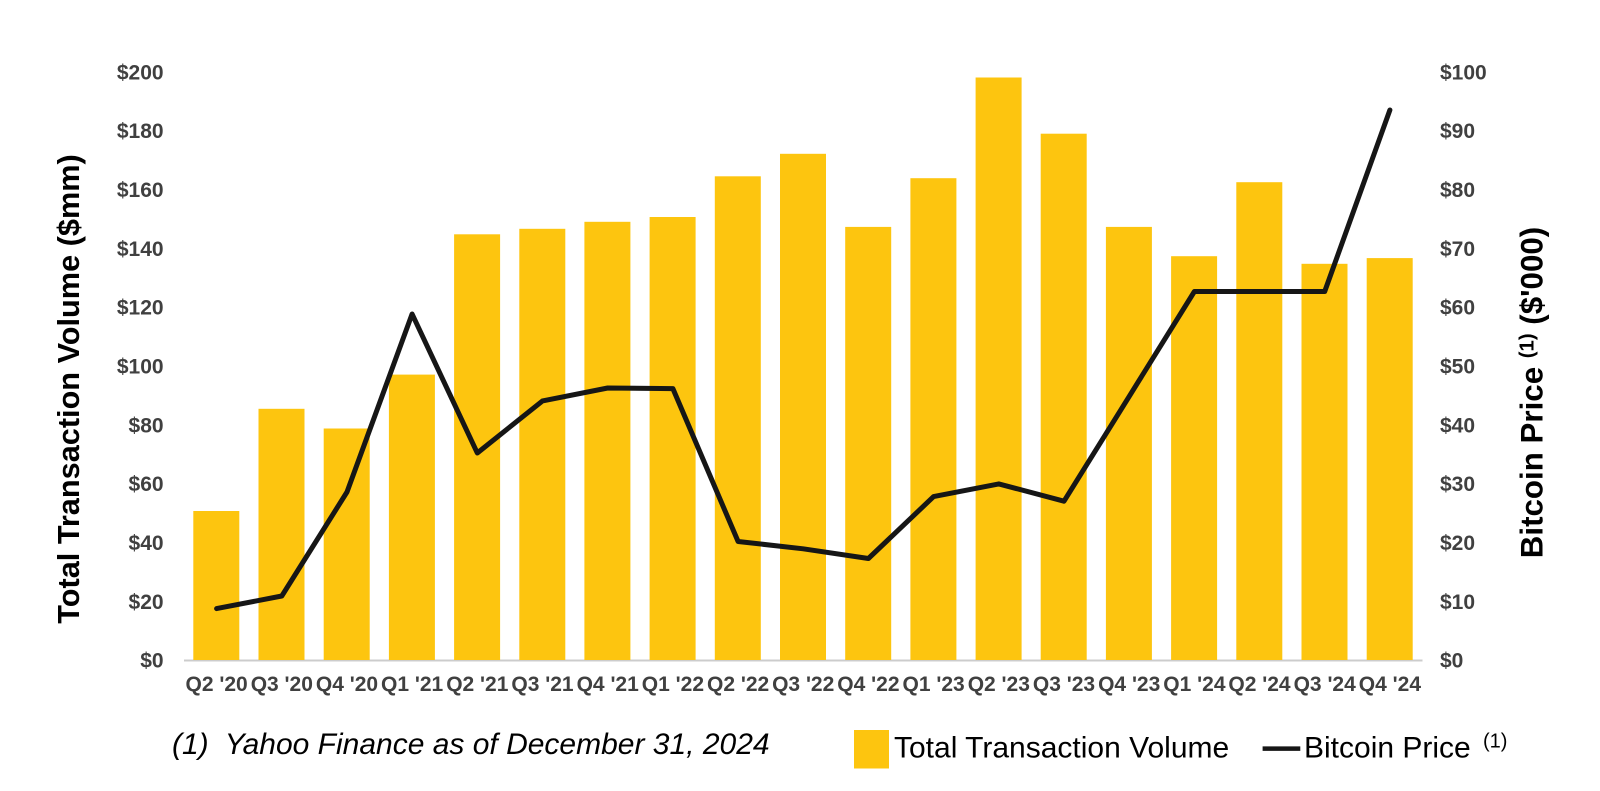 The width and height of the screenshot is (1600, 791). Describe the element at coordinates (282, 684) in the screenshot. I see `svg-text: Q3 '20` at that location.